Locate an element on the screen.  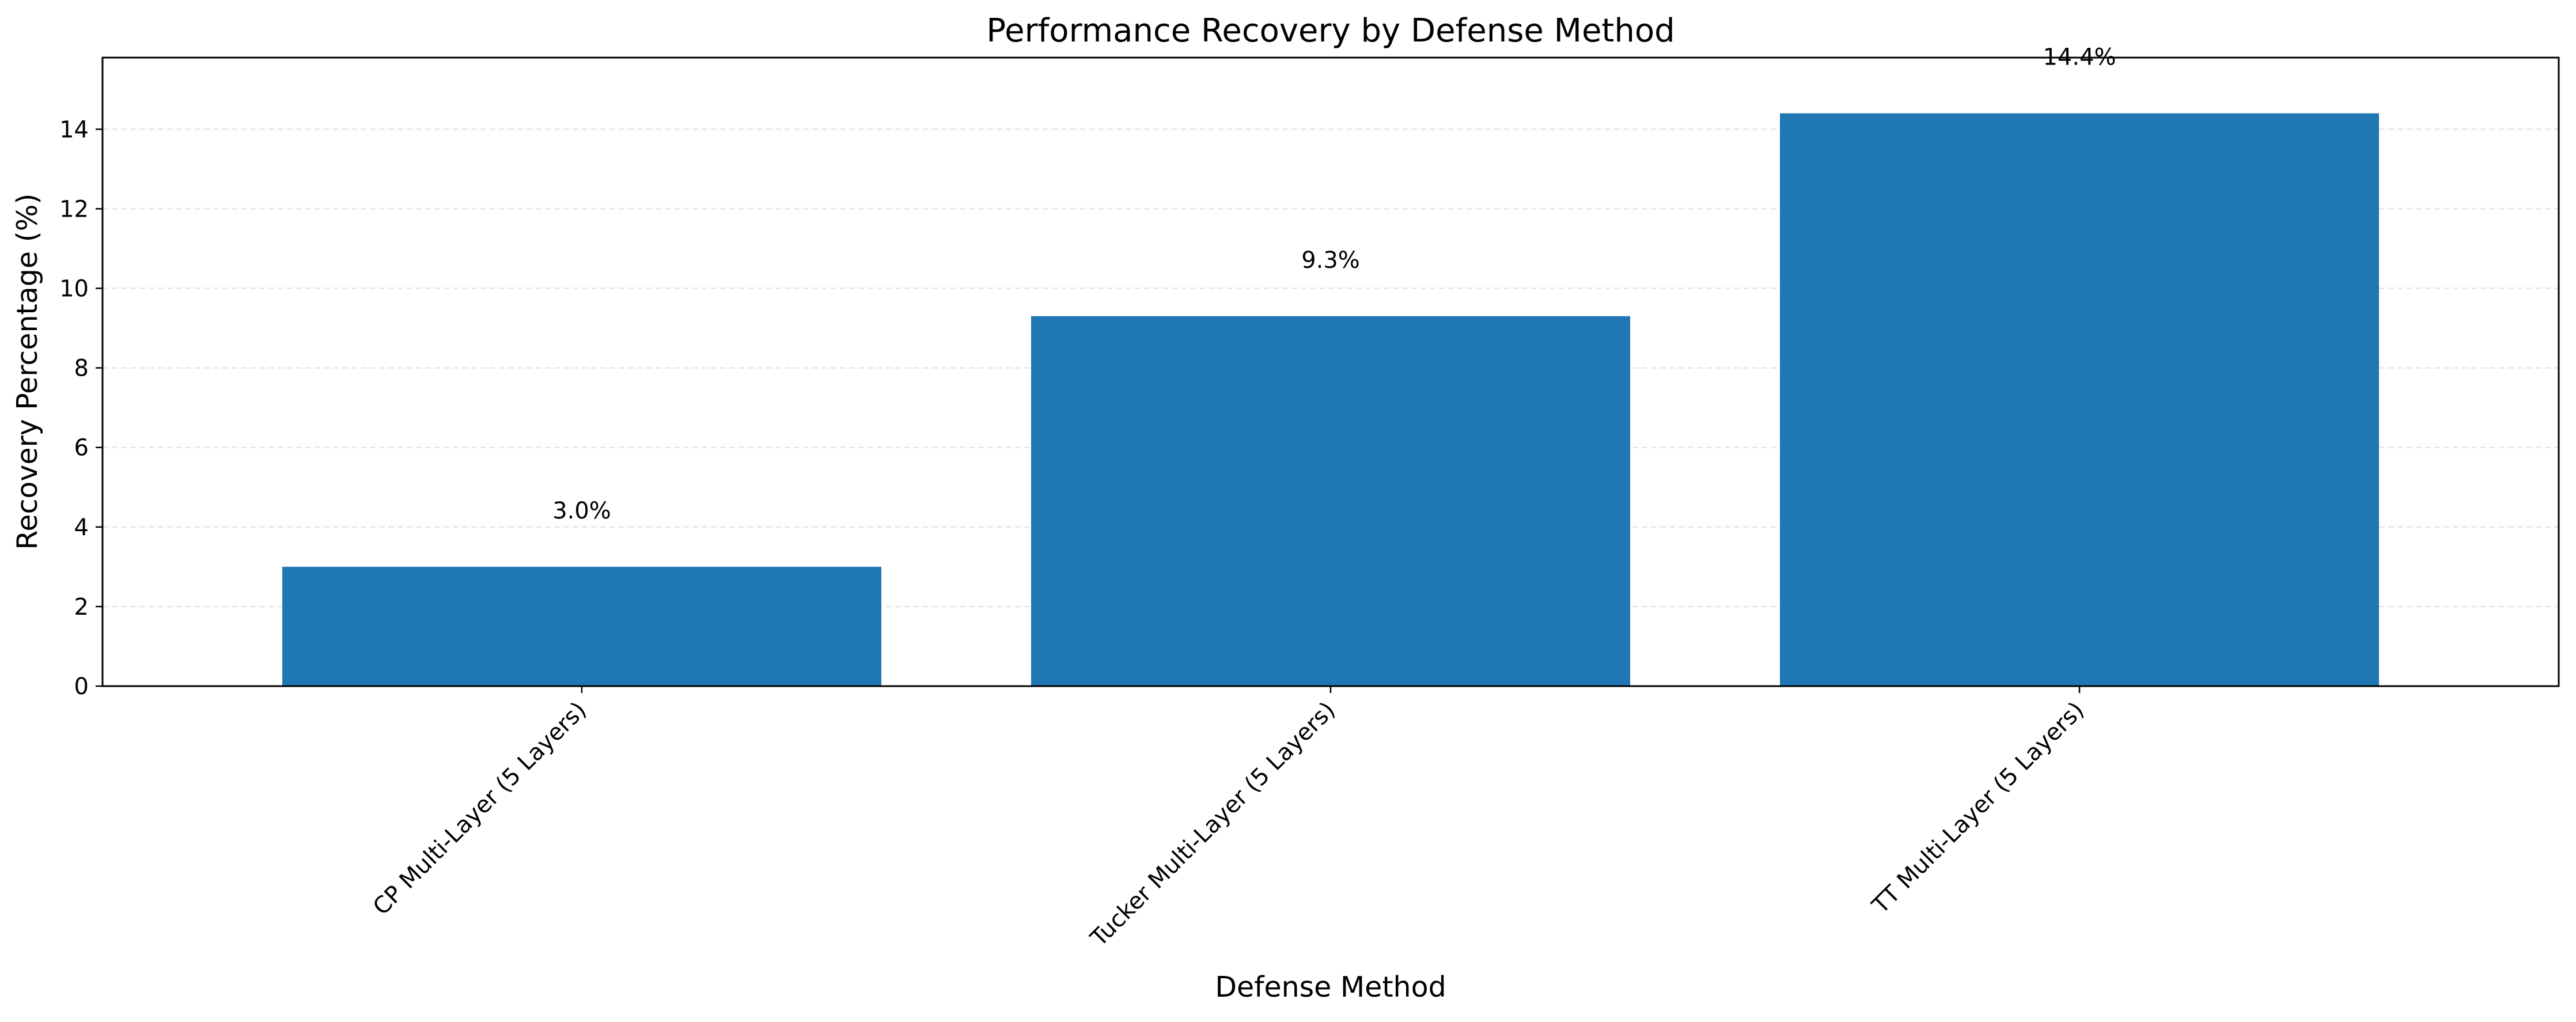
y-axis-label: Recovery Percentage (%) is located at coordinates (27, 372).